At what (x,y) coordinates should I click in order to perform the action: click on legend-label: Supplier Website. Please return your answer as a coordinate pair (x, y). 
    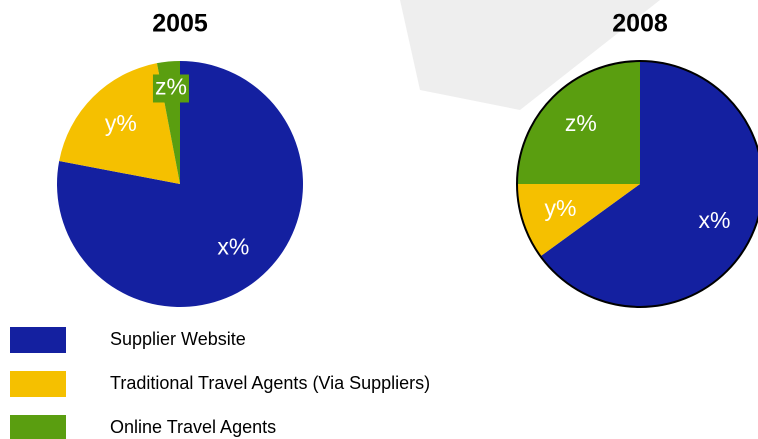
    Looking at the image, I should click on (178, 339).